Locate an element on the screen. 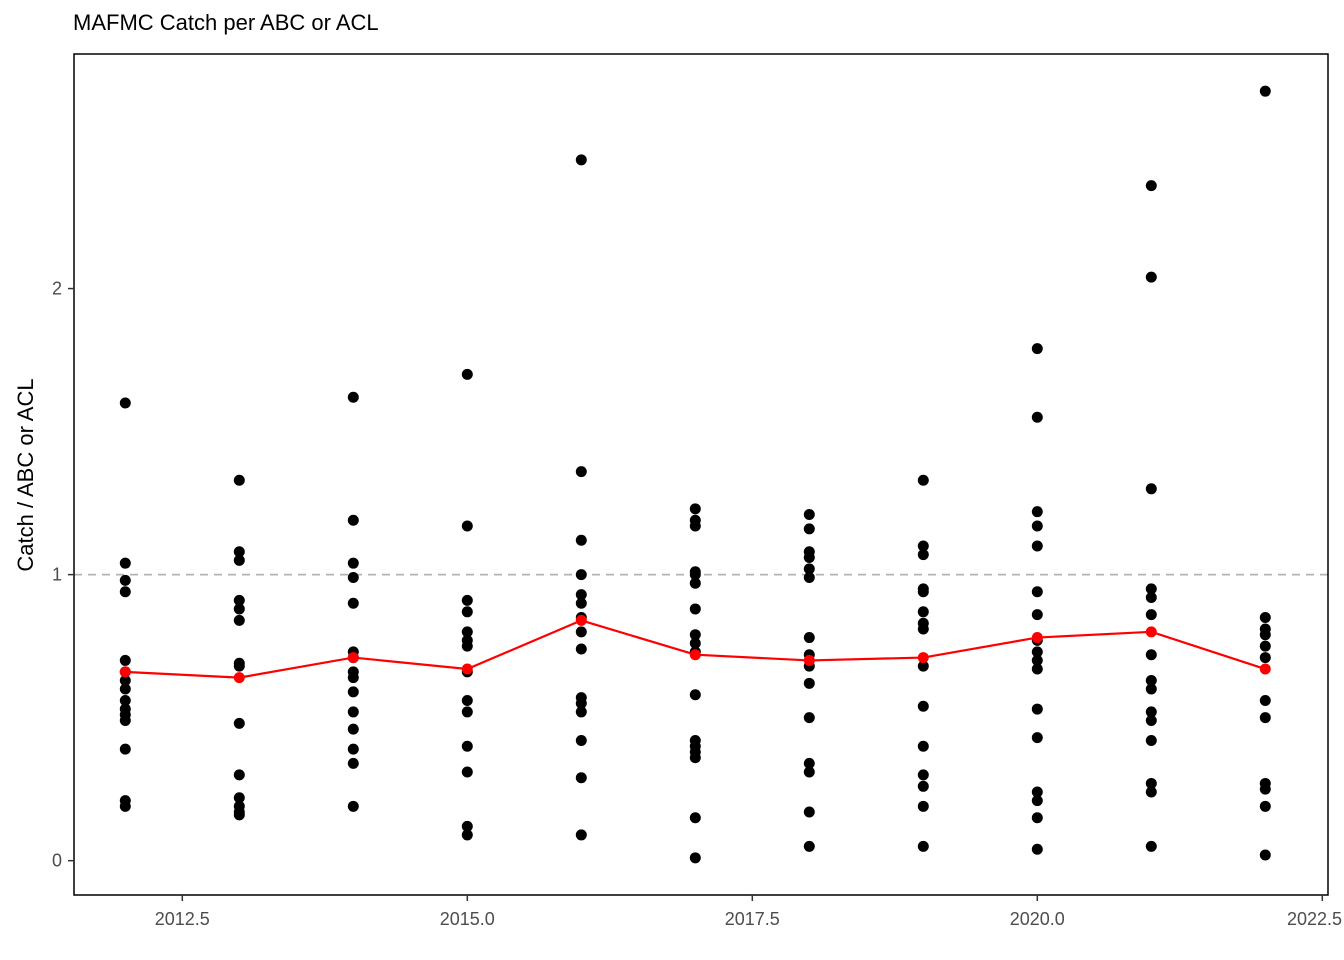 Image resolution: width=1344 pixels, height=960 pixels. x-tick-label: 2012.5 is located at coordinates (182, 919).